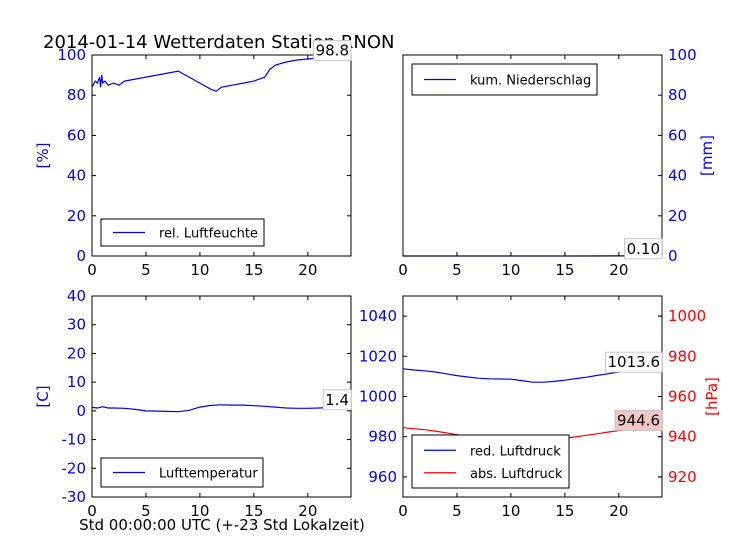  I want to click on humidity-value-annotation: 98.8, so click(332, 50).